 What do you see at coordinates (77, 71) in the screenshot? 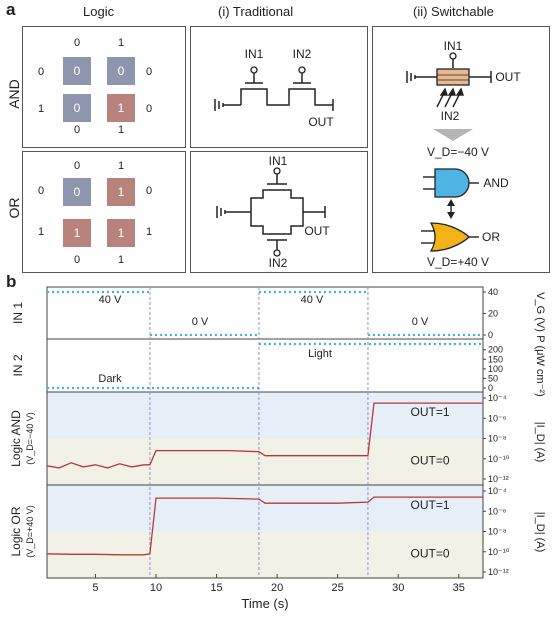
I see `and-cell-00: 0` at bounding box center [77, 71].